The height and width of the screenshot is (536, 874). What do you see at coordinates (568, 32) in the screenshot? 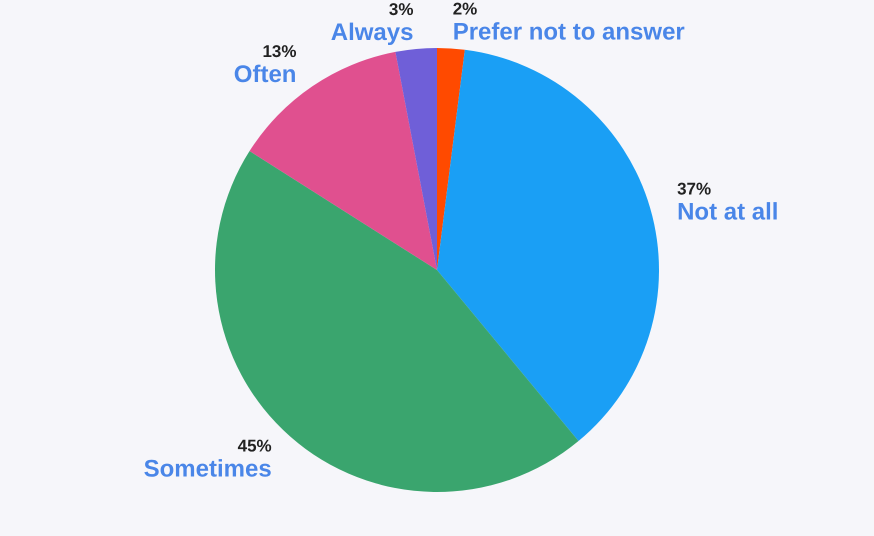
I see `slice-label: Prefer not to answer` at bounding box center [568, 32].